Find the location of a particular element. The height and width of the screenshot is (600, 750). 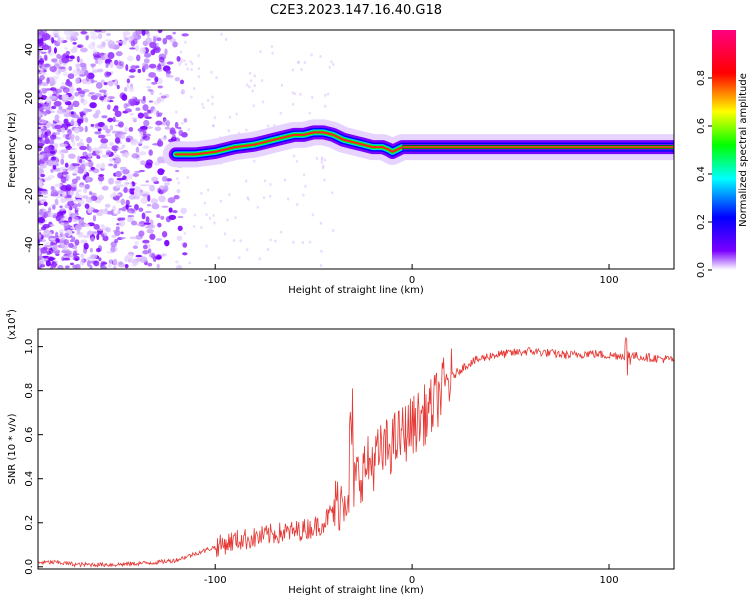

spectrogram-ridge is located at coordinates (418, 143).